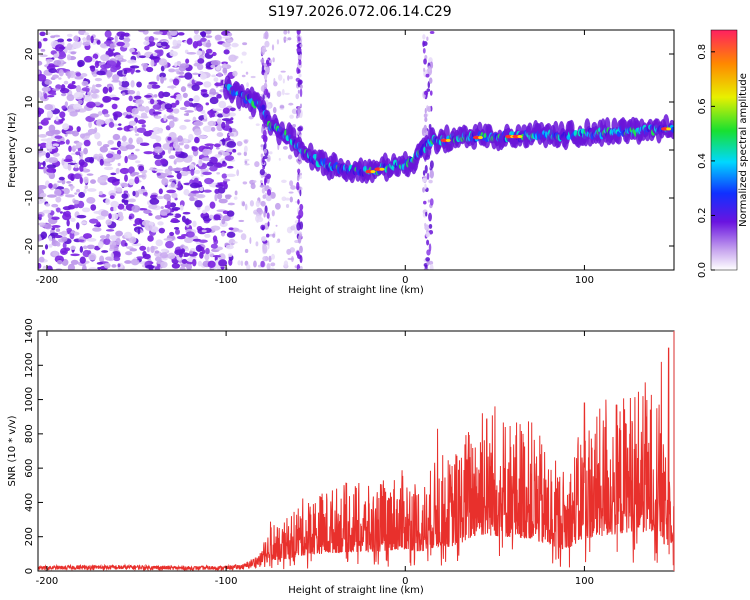 This screenshot has width=750, height=600. I want to click on spectrogram-ridge, so click(448, 129).